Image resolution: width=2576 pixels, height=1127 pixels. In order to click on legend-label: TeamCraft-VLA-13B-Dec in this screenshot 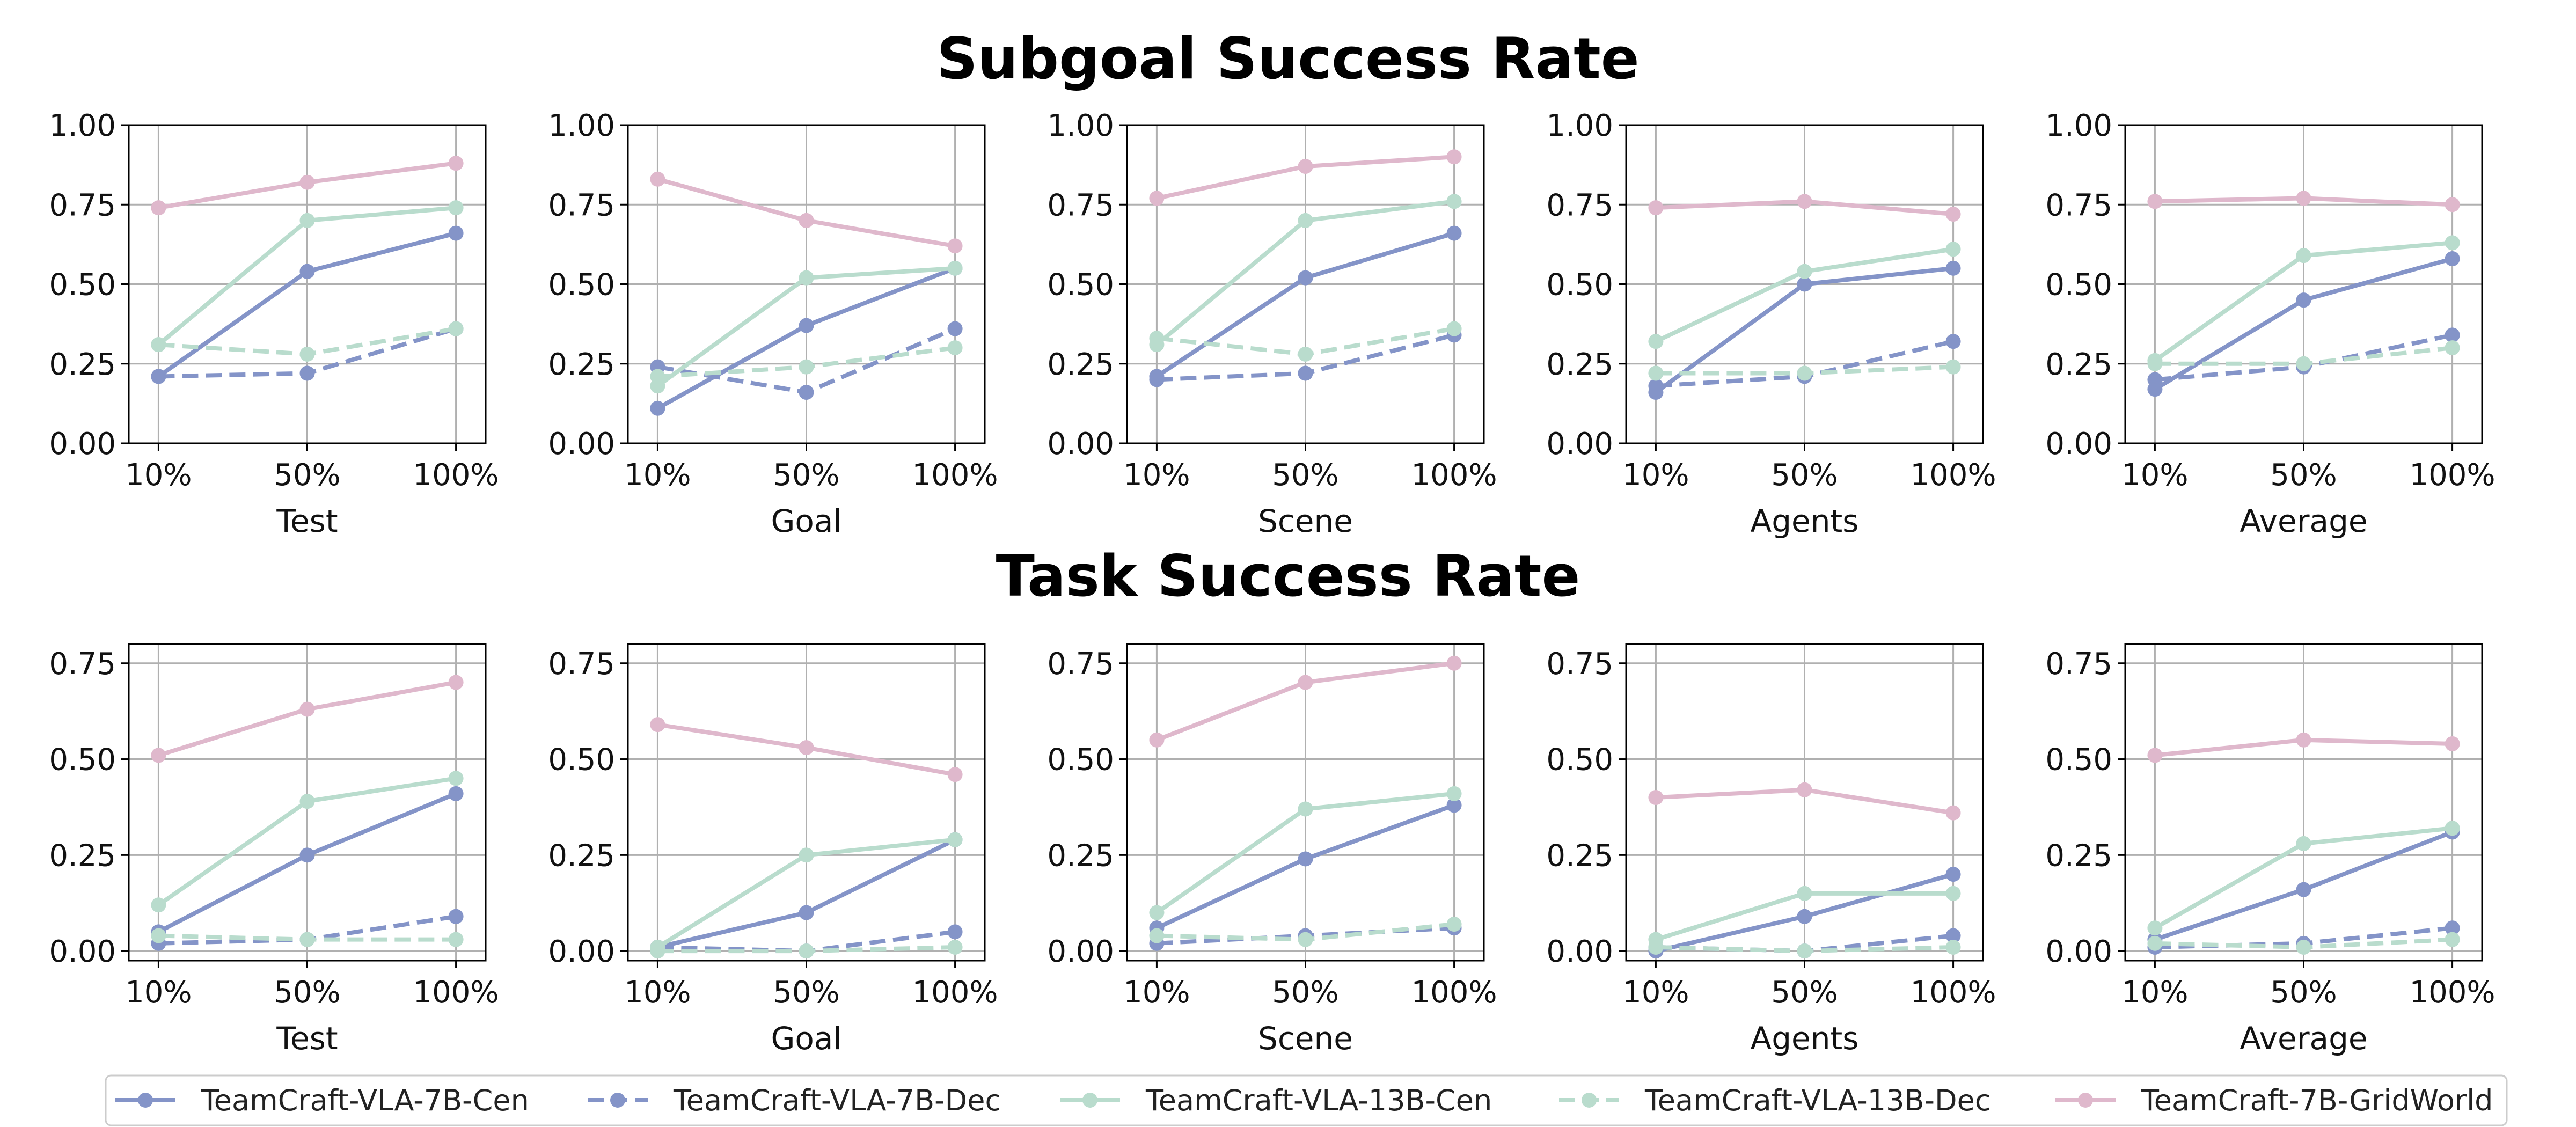, I will do `click(1817, 1100)`.